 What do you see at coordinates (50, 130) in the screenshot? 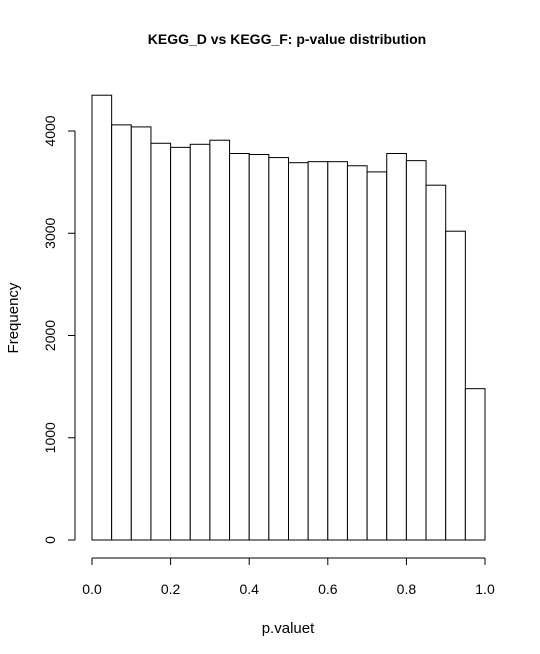
I see `y-tick-label: 4000` at bounding box center [50, 130].